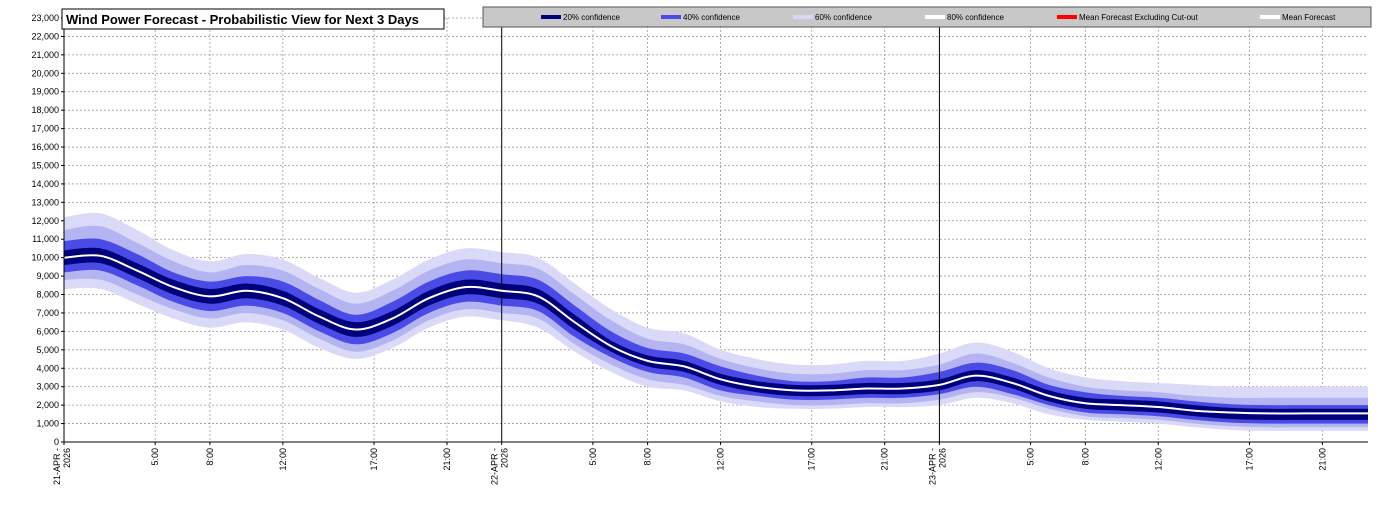  Describe the element at coordinates (45, 221) in the screenshot. I see `y-tick-label: 12,000` at that location.